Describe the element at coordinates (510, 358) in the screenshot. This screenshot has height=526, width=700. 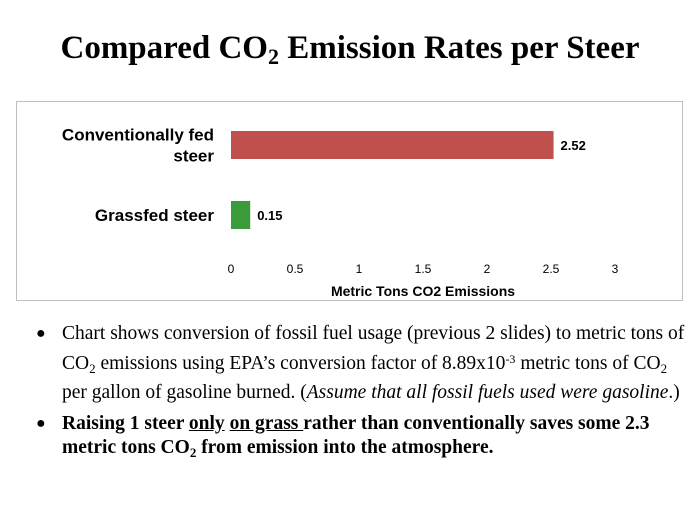
I see `superscript: -3` at that location.